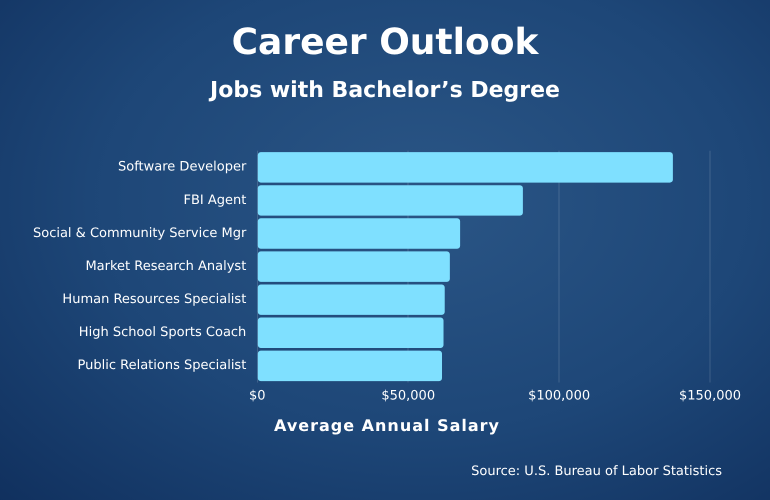 The height and width of the screenshot is (500, 770). What do you see at coordinates (596, 471) in the screenshot?
I see `source-note: Source: U.S. Bureau of Labor Statistics` at bounding box center [596, 471].